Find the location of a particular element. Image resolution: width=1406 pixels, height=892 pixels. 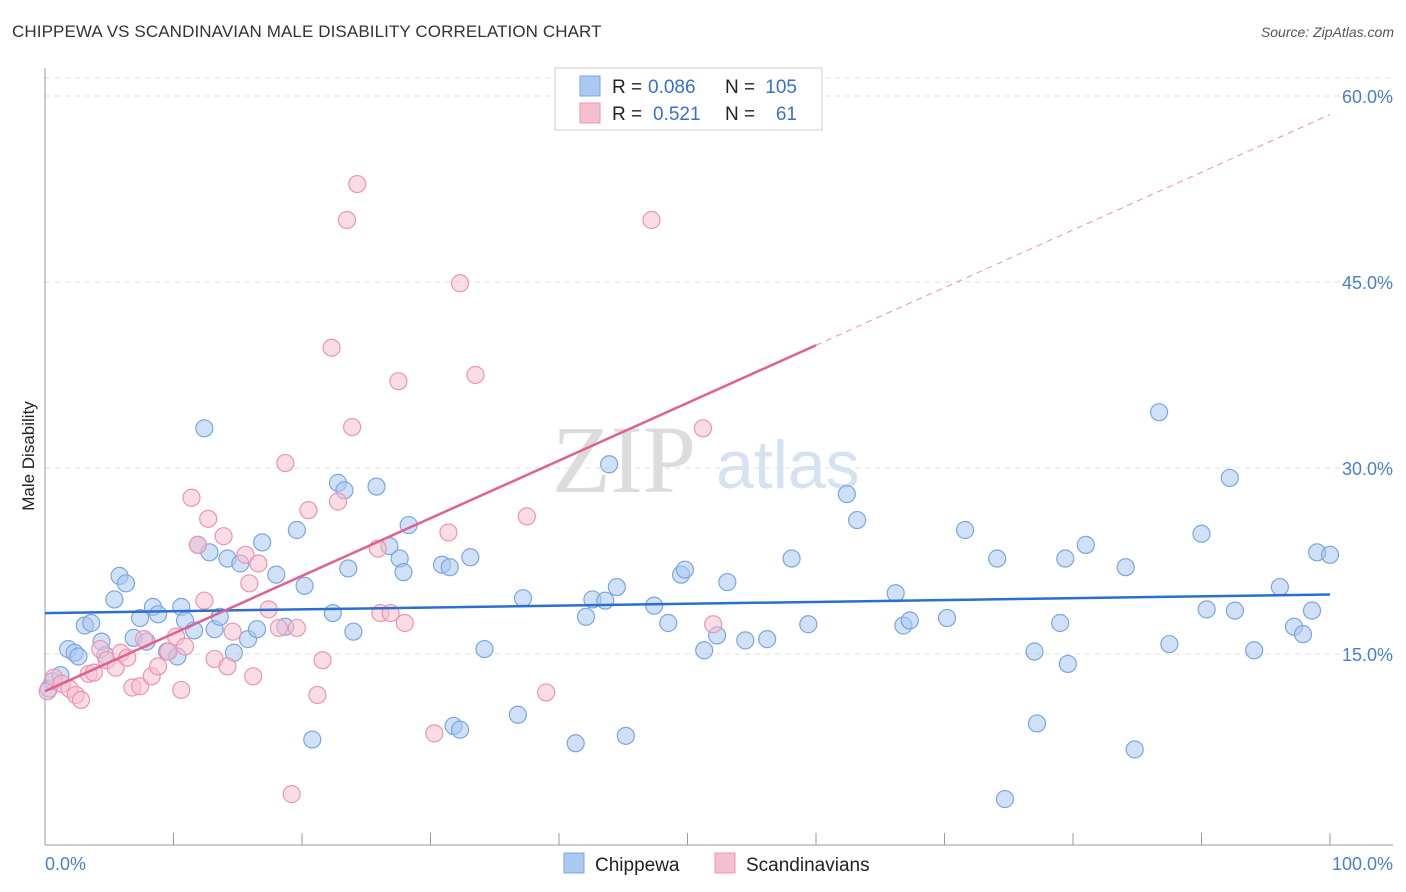

legend-r-label-chippewa: R = is located at coordinates (627, 87).